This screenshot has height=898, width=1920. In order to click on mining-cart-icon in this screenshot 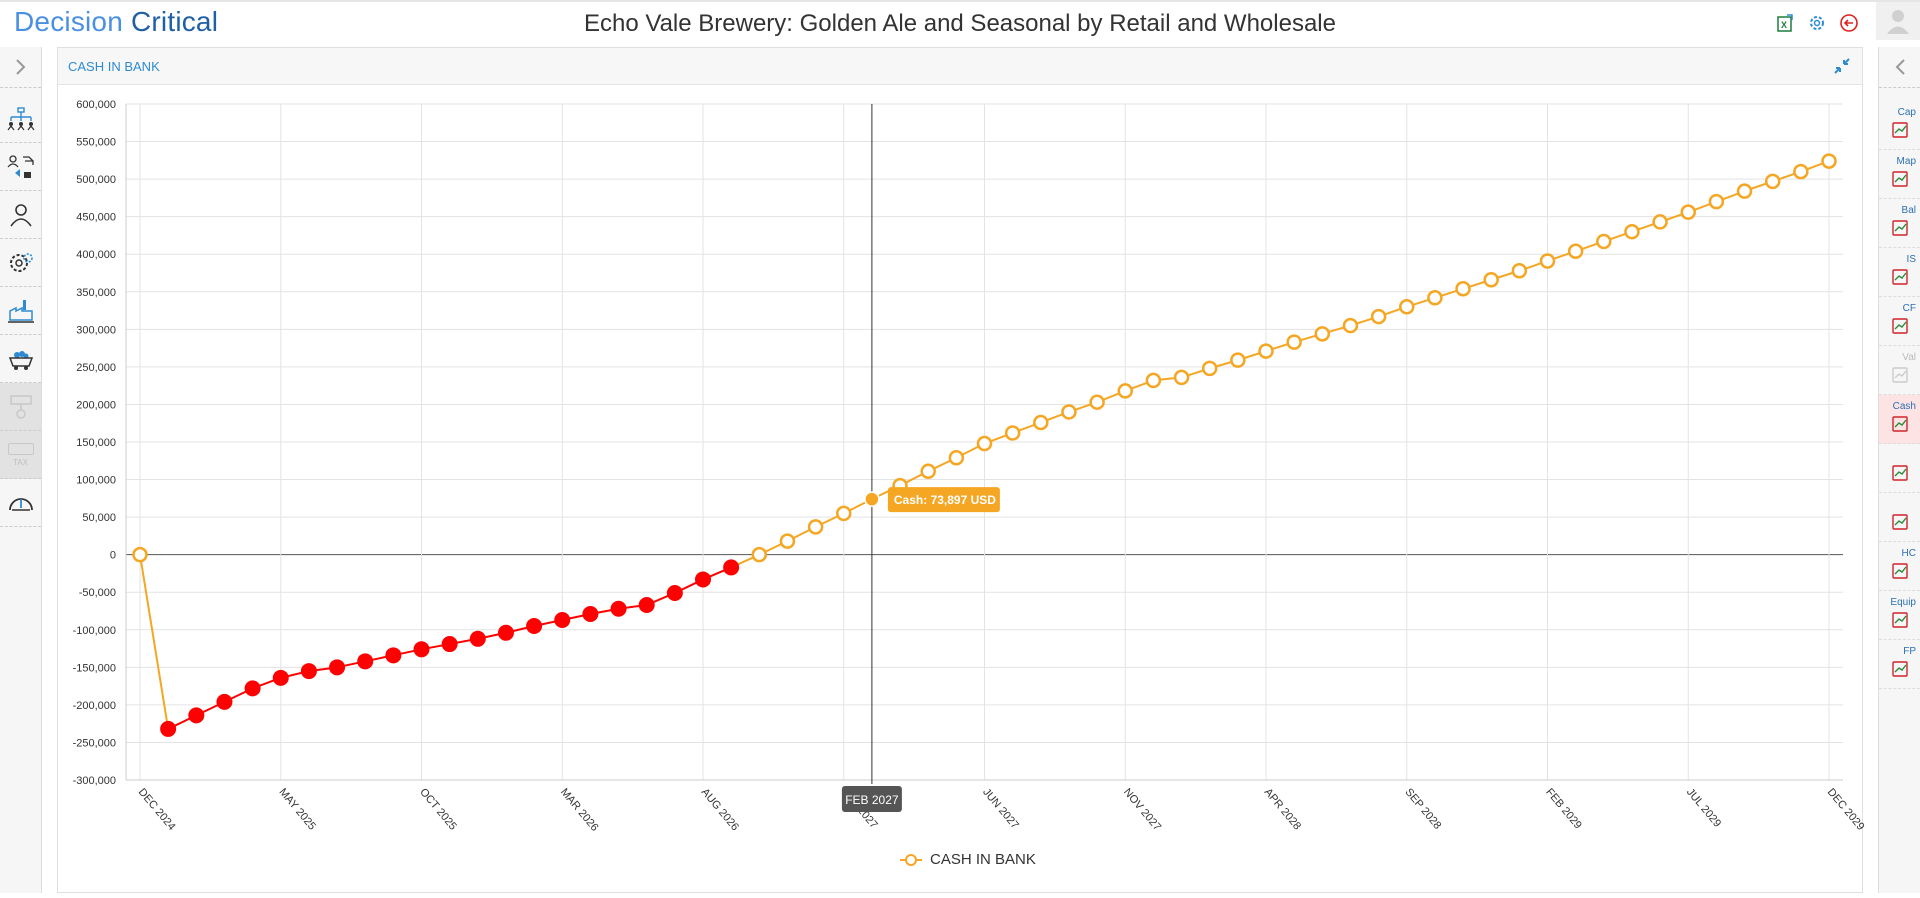, I will do `click(20, 359)`.